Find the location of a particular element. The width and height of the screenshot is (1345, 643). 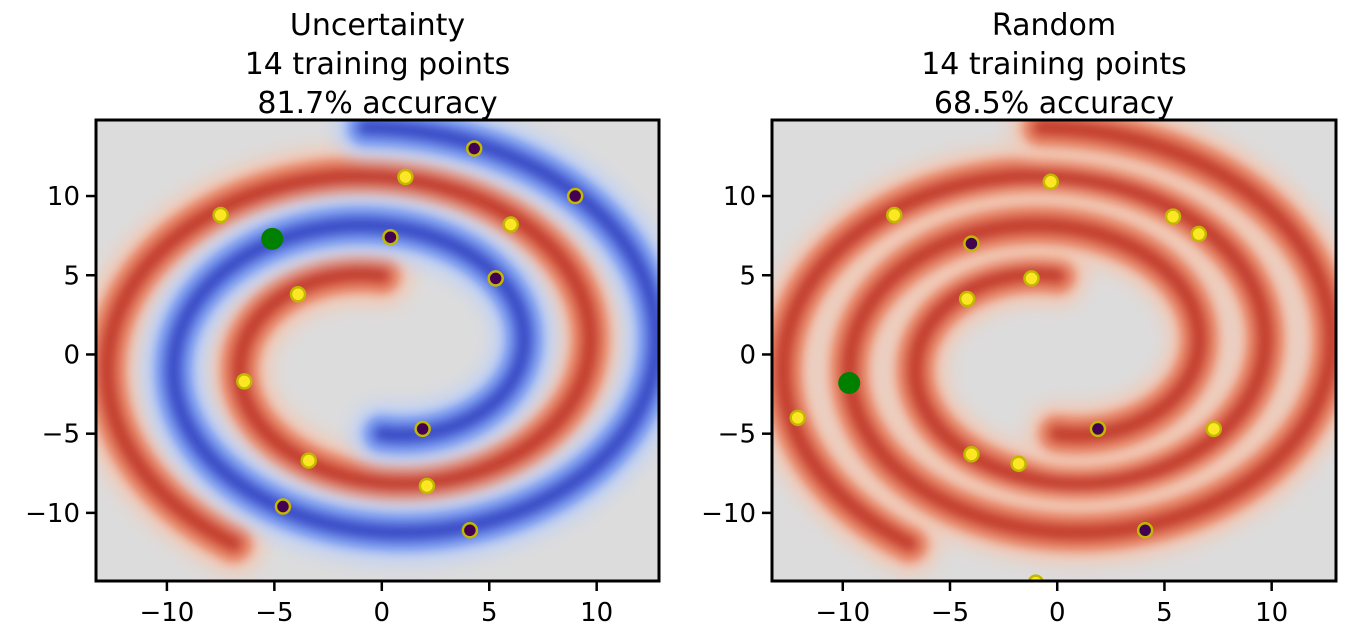

chart-title: Random is located at coordinates (1054, 25).